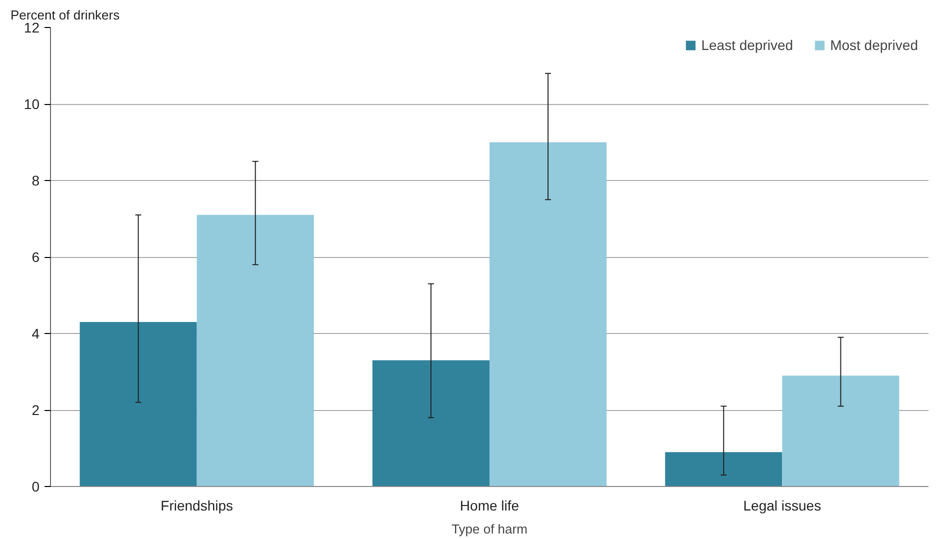 The image size is (948, 539). I want to click on x-axis-title: Type of harm, so click(490, 529).